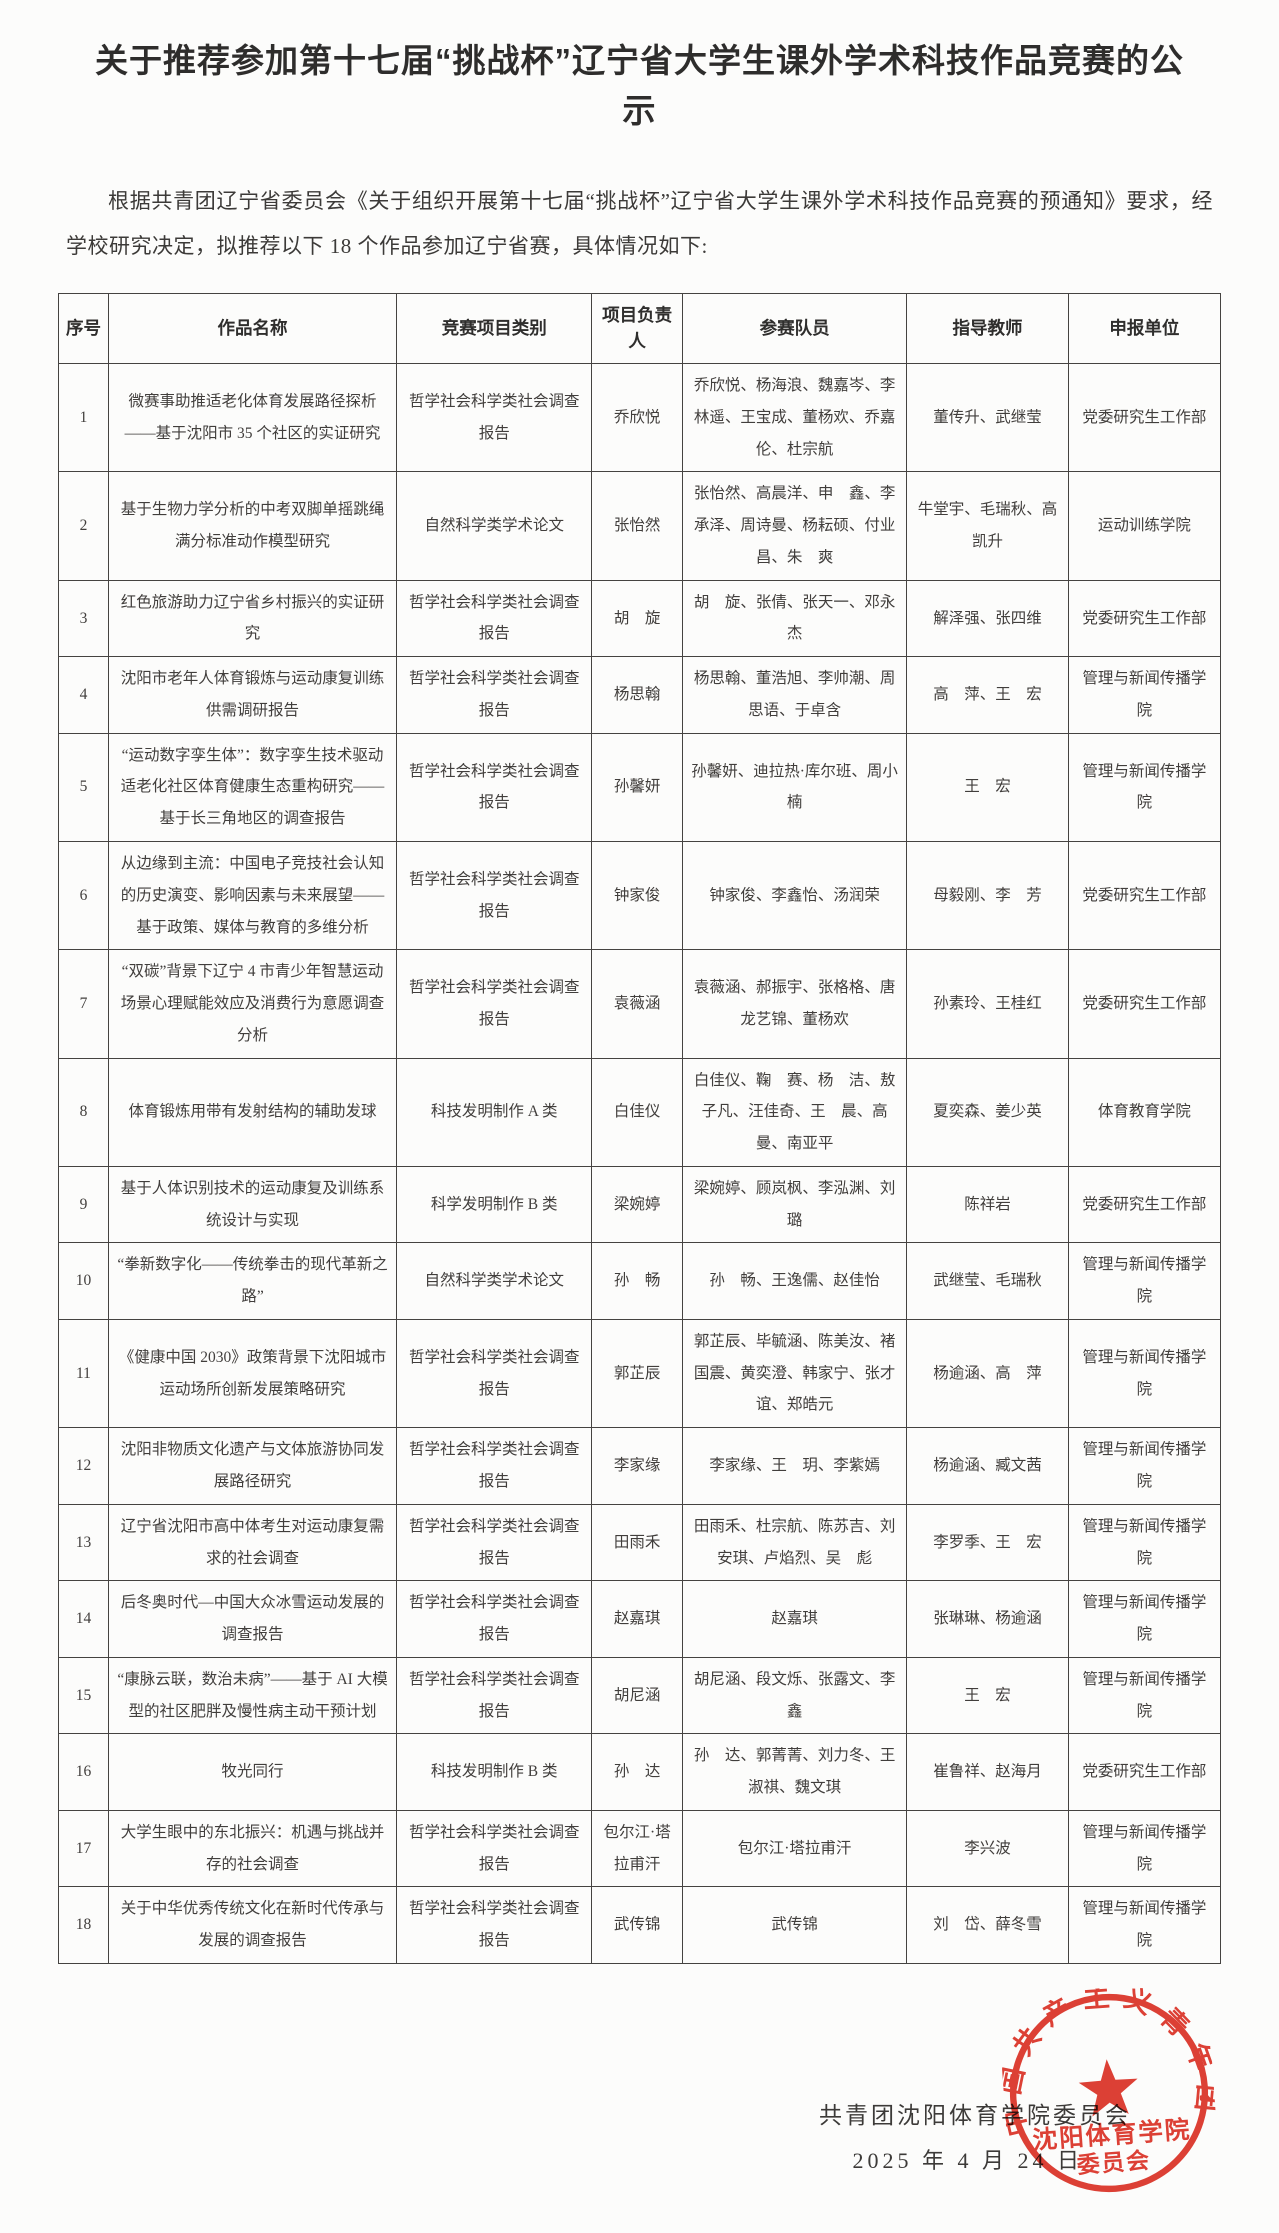 The width and height of the screenshot is (1279, 2233). Describe the element at coordinates (252, 1373) in the screenshot. I see `cell-work-title: 《健康中国 2030》政策背景下沈阳城市运动场所创新发展策略研究` at that location.